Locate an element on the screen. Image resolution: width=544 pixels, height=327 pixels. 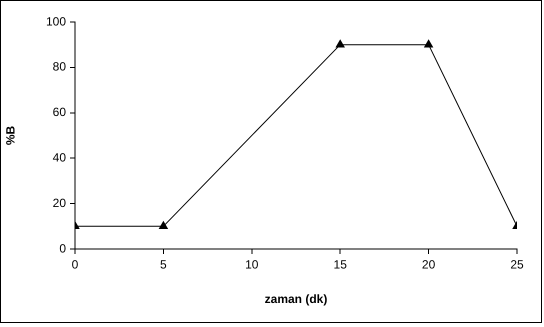
y-axis-title: %B is located at coordinates (11, 136).